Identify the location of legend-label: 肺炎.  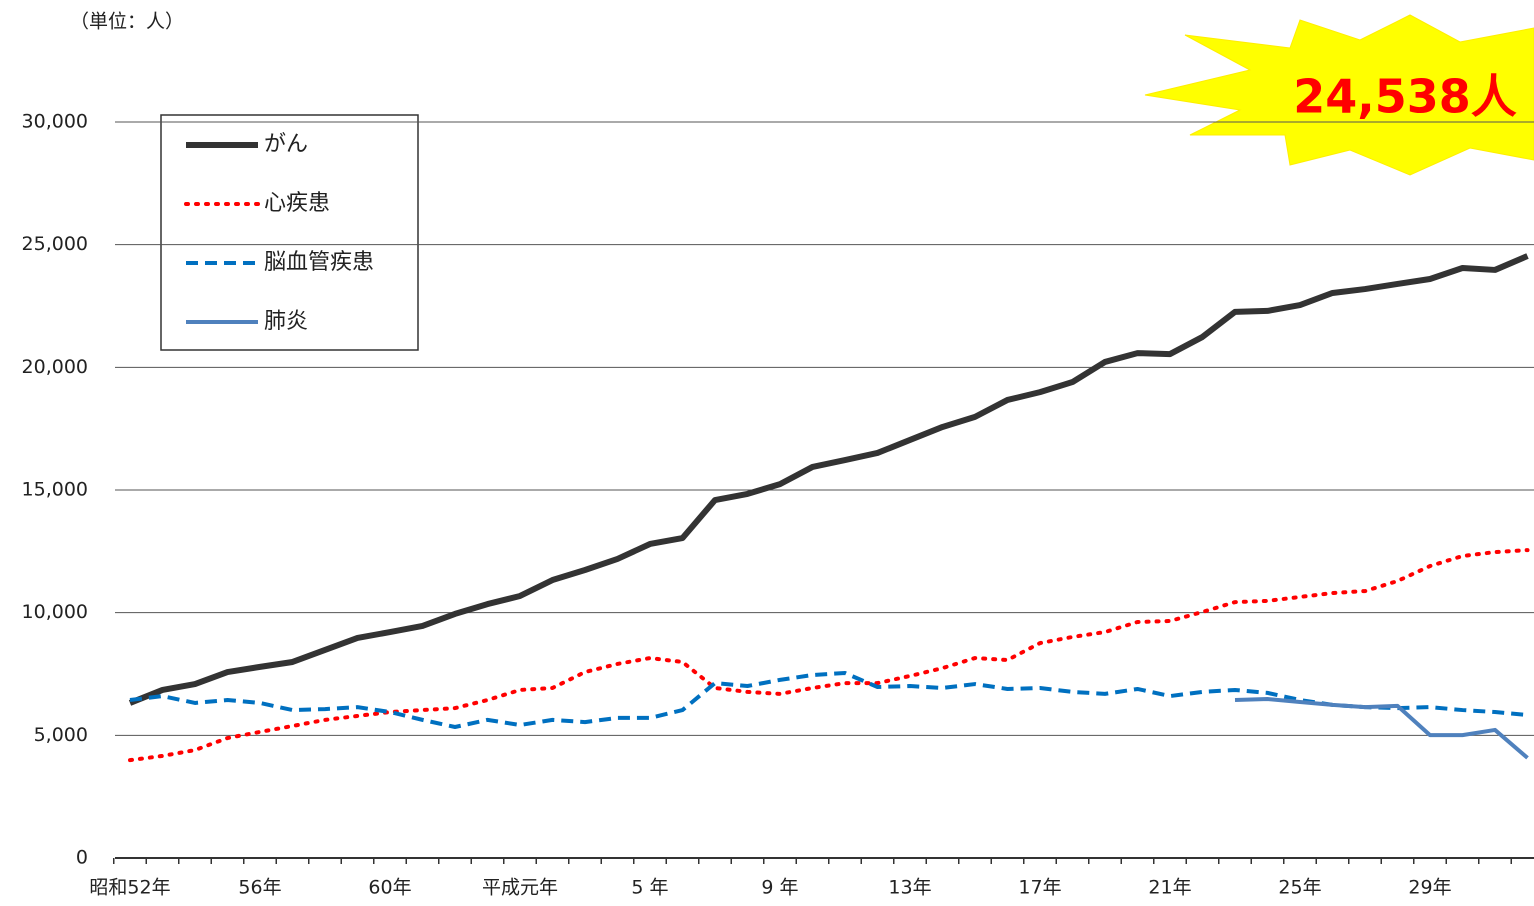
(286, 321).